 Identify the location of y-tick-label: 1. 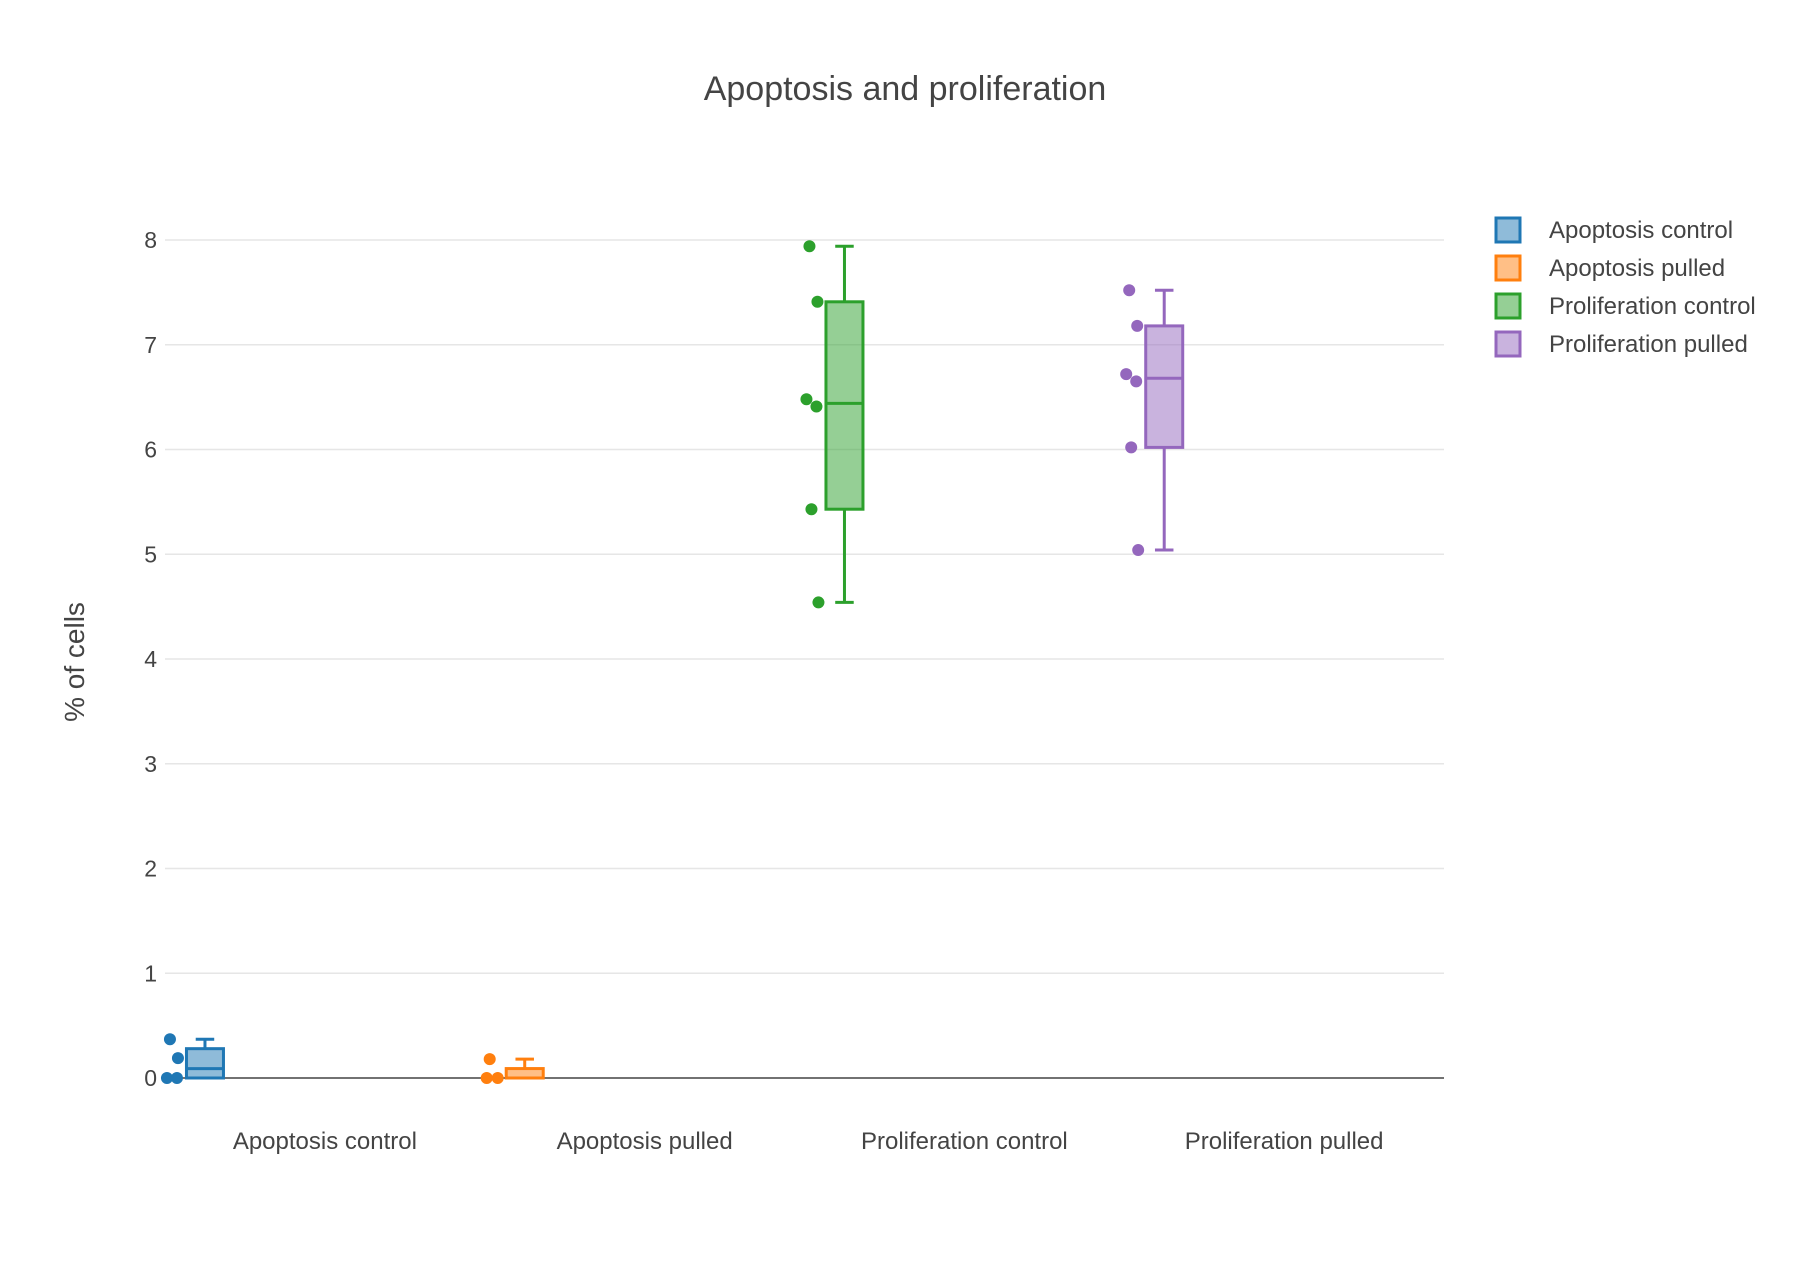
(150, 973).